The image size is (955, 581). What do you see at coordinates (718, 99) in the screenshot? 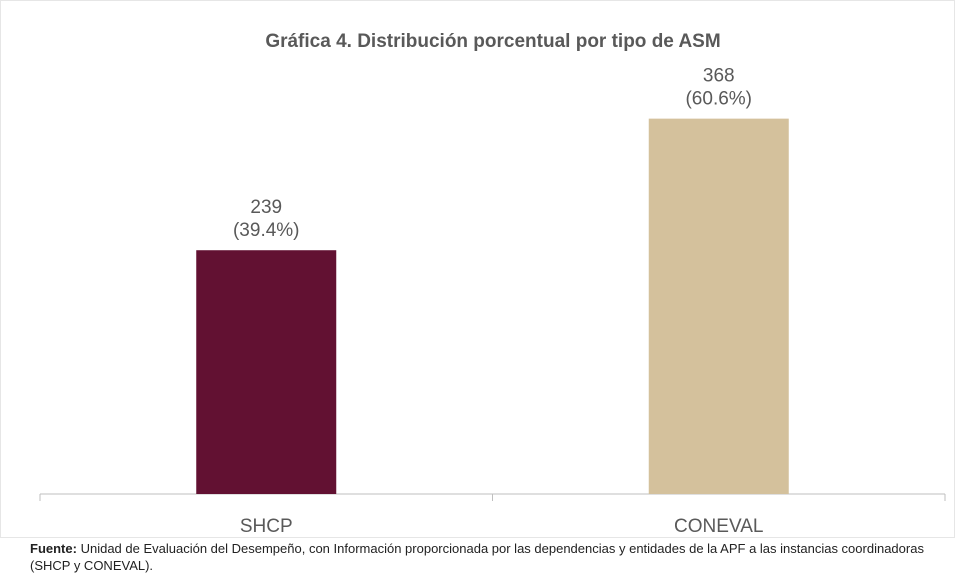
I see `percentage-label: (60.6%)` at bounding box center [718, 99].